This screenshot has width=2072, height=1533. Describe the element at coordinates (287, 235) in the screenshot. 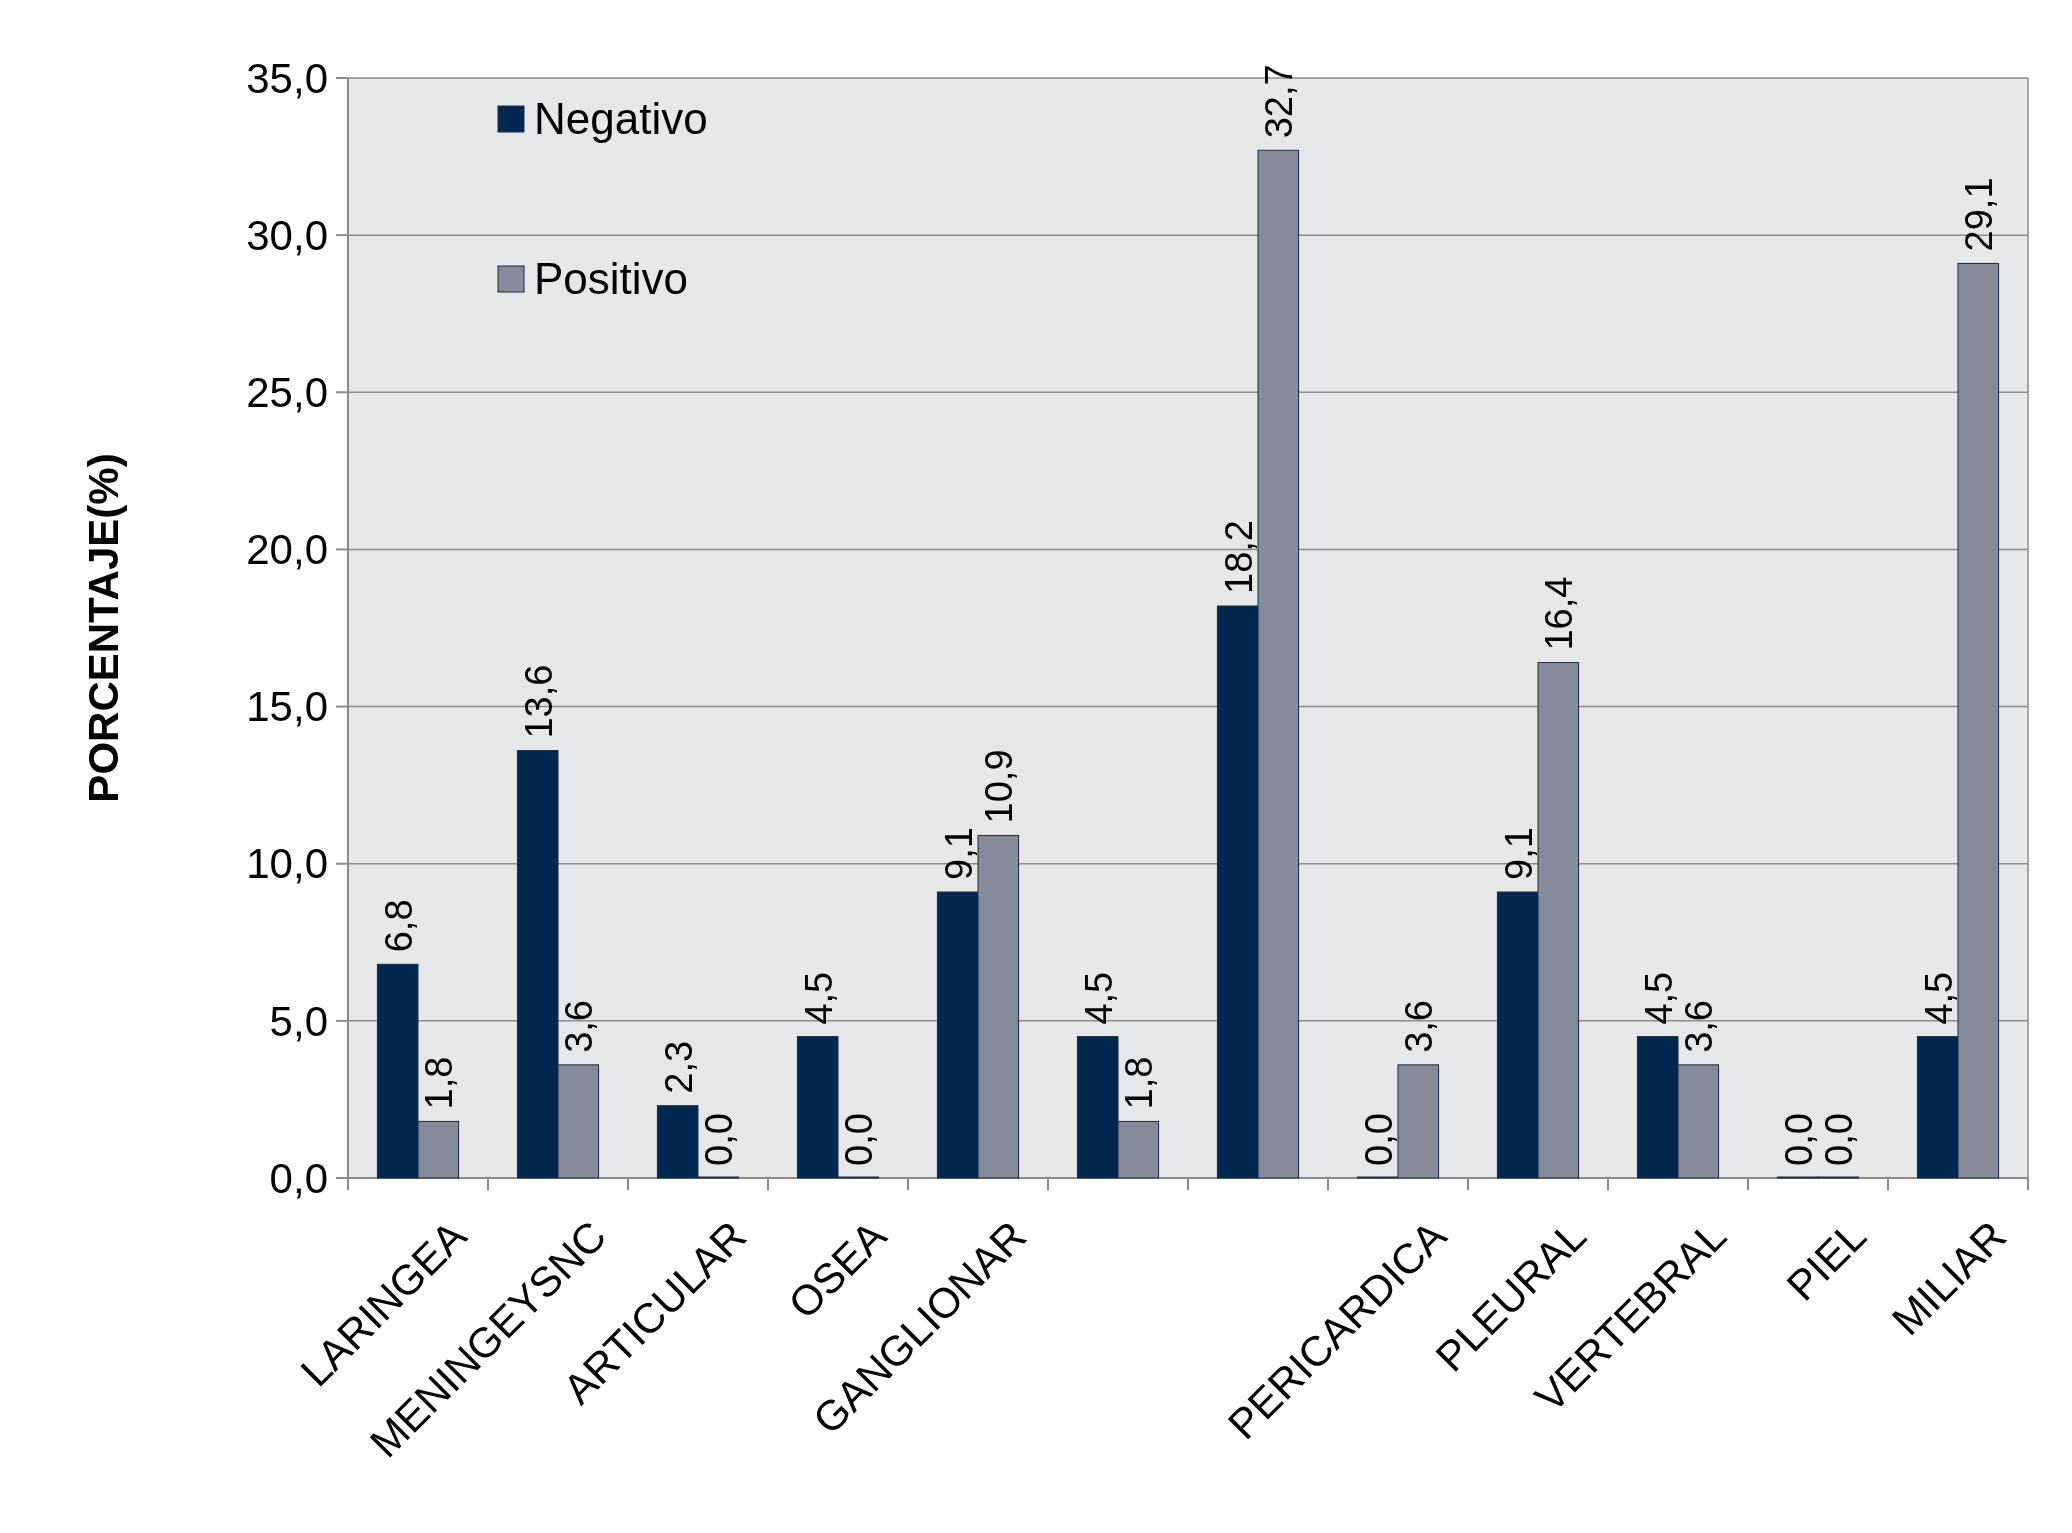

I see `y-tick-label: 30,0` at that location.